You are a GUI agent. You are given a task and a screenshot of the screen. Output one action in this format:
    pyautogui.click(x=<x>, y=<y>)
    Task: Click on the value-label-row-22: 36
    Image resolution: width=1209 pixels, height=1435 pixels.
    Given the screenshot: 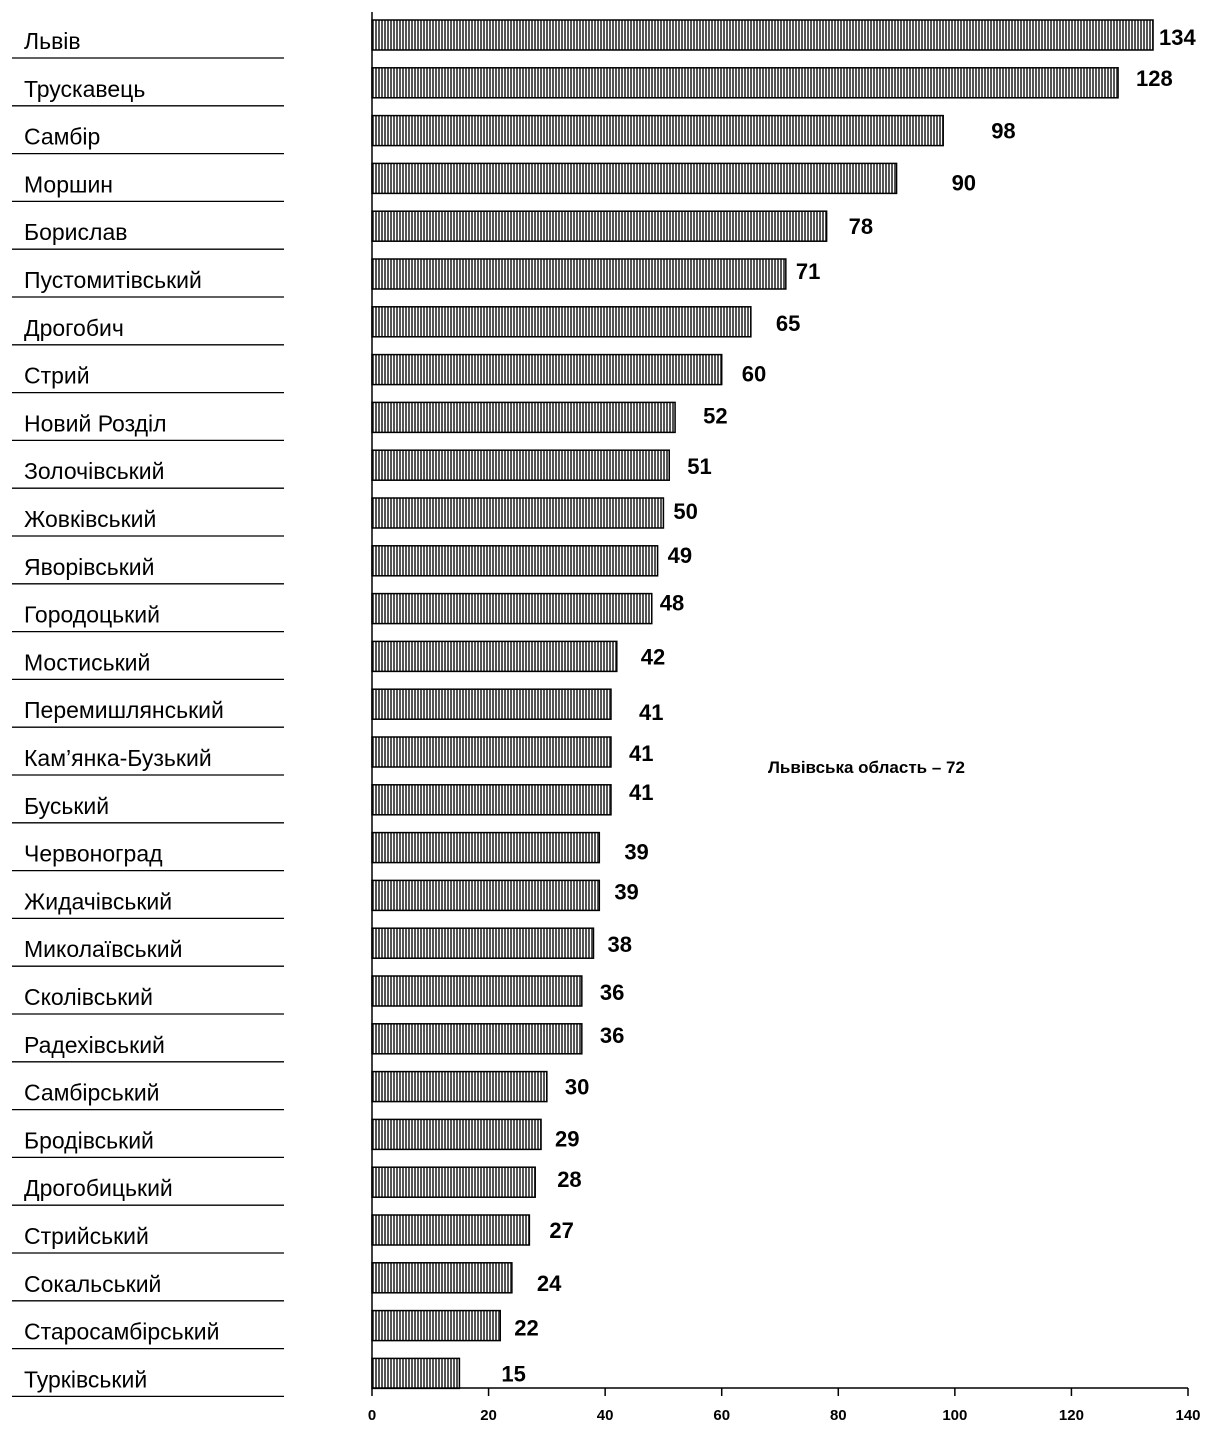 What is the action you would take?
    pyautogui.click(x=612, y=1035)
    